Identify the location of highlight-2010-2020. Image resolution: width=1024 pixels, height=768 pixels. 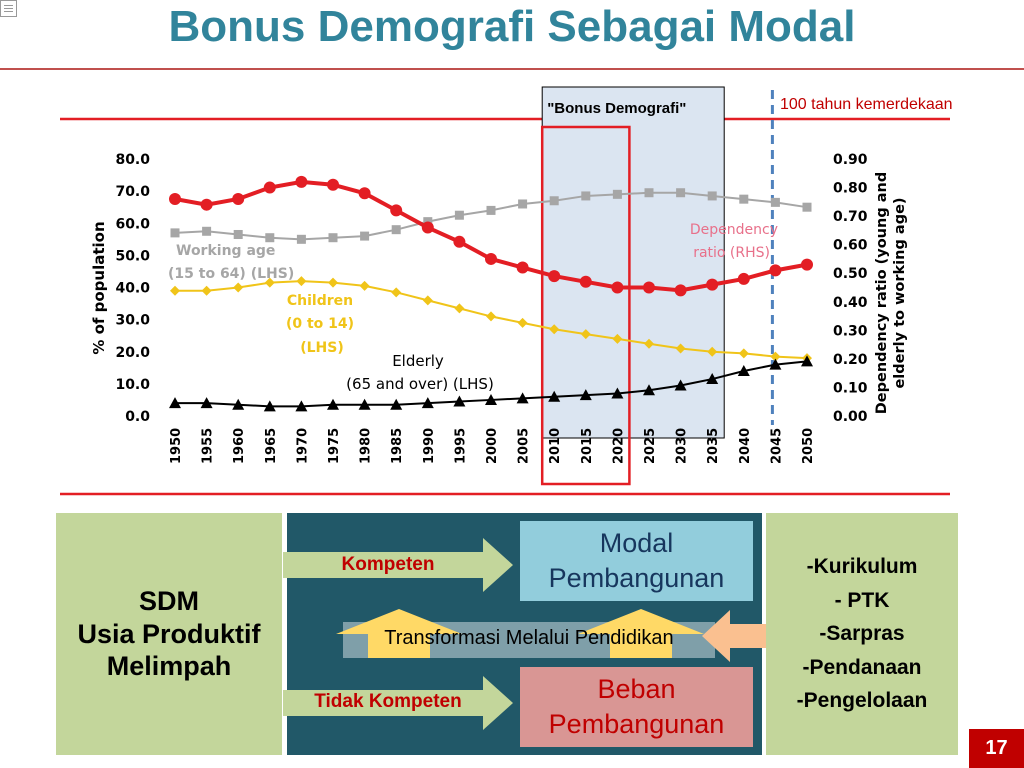
(585, 305).